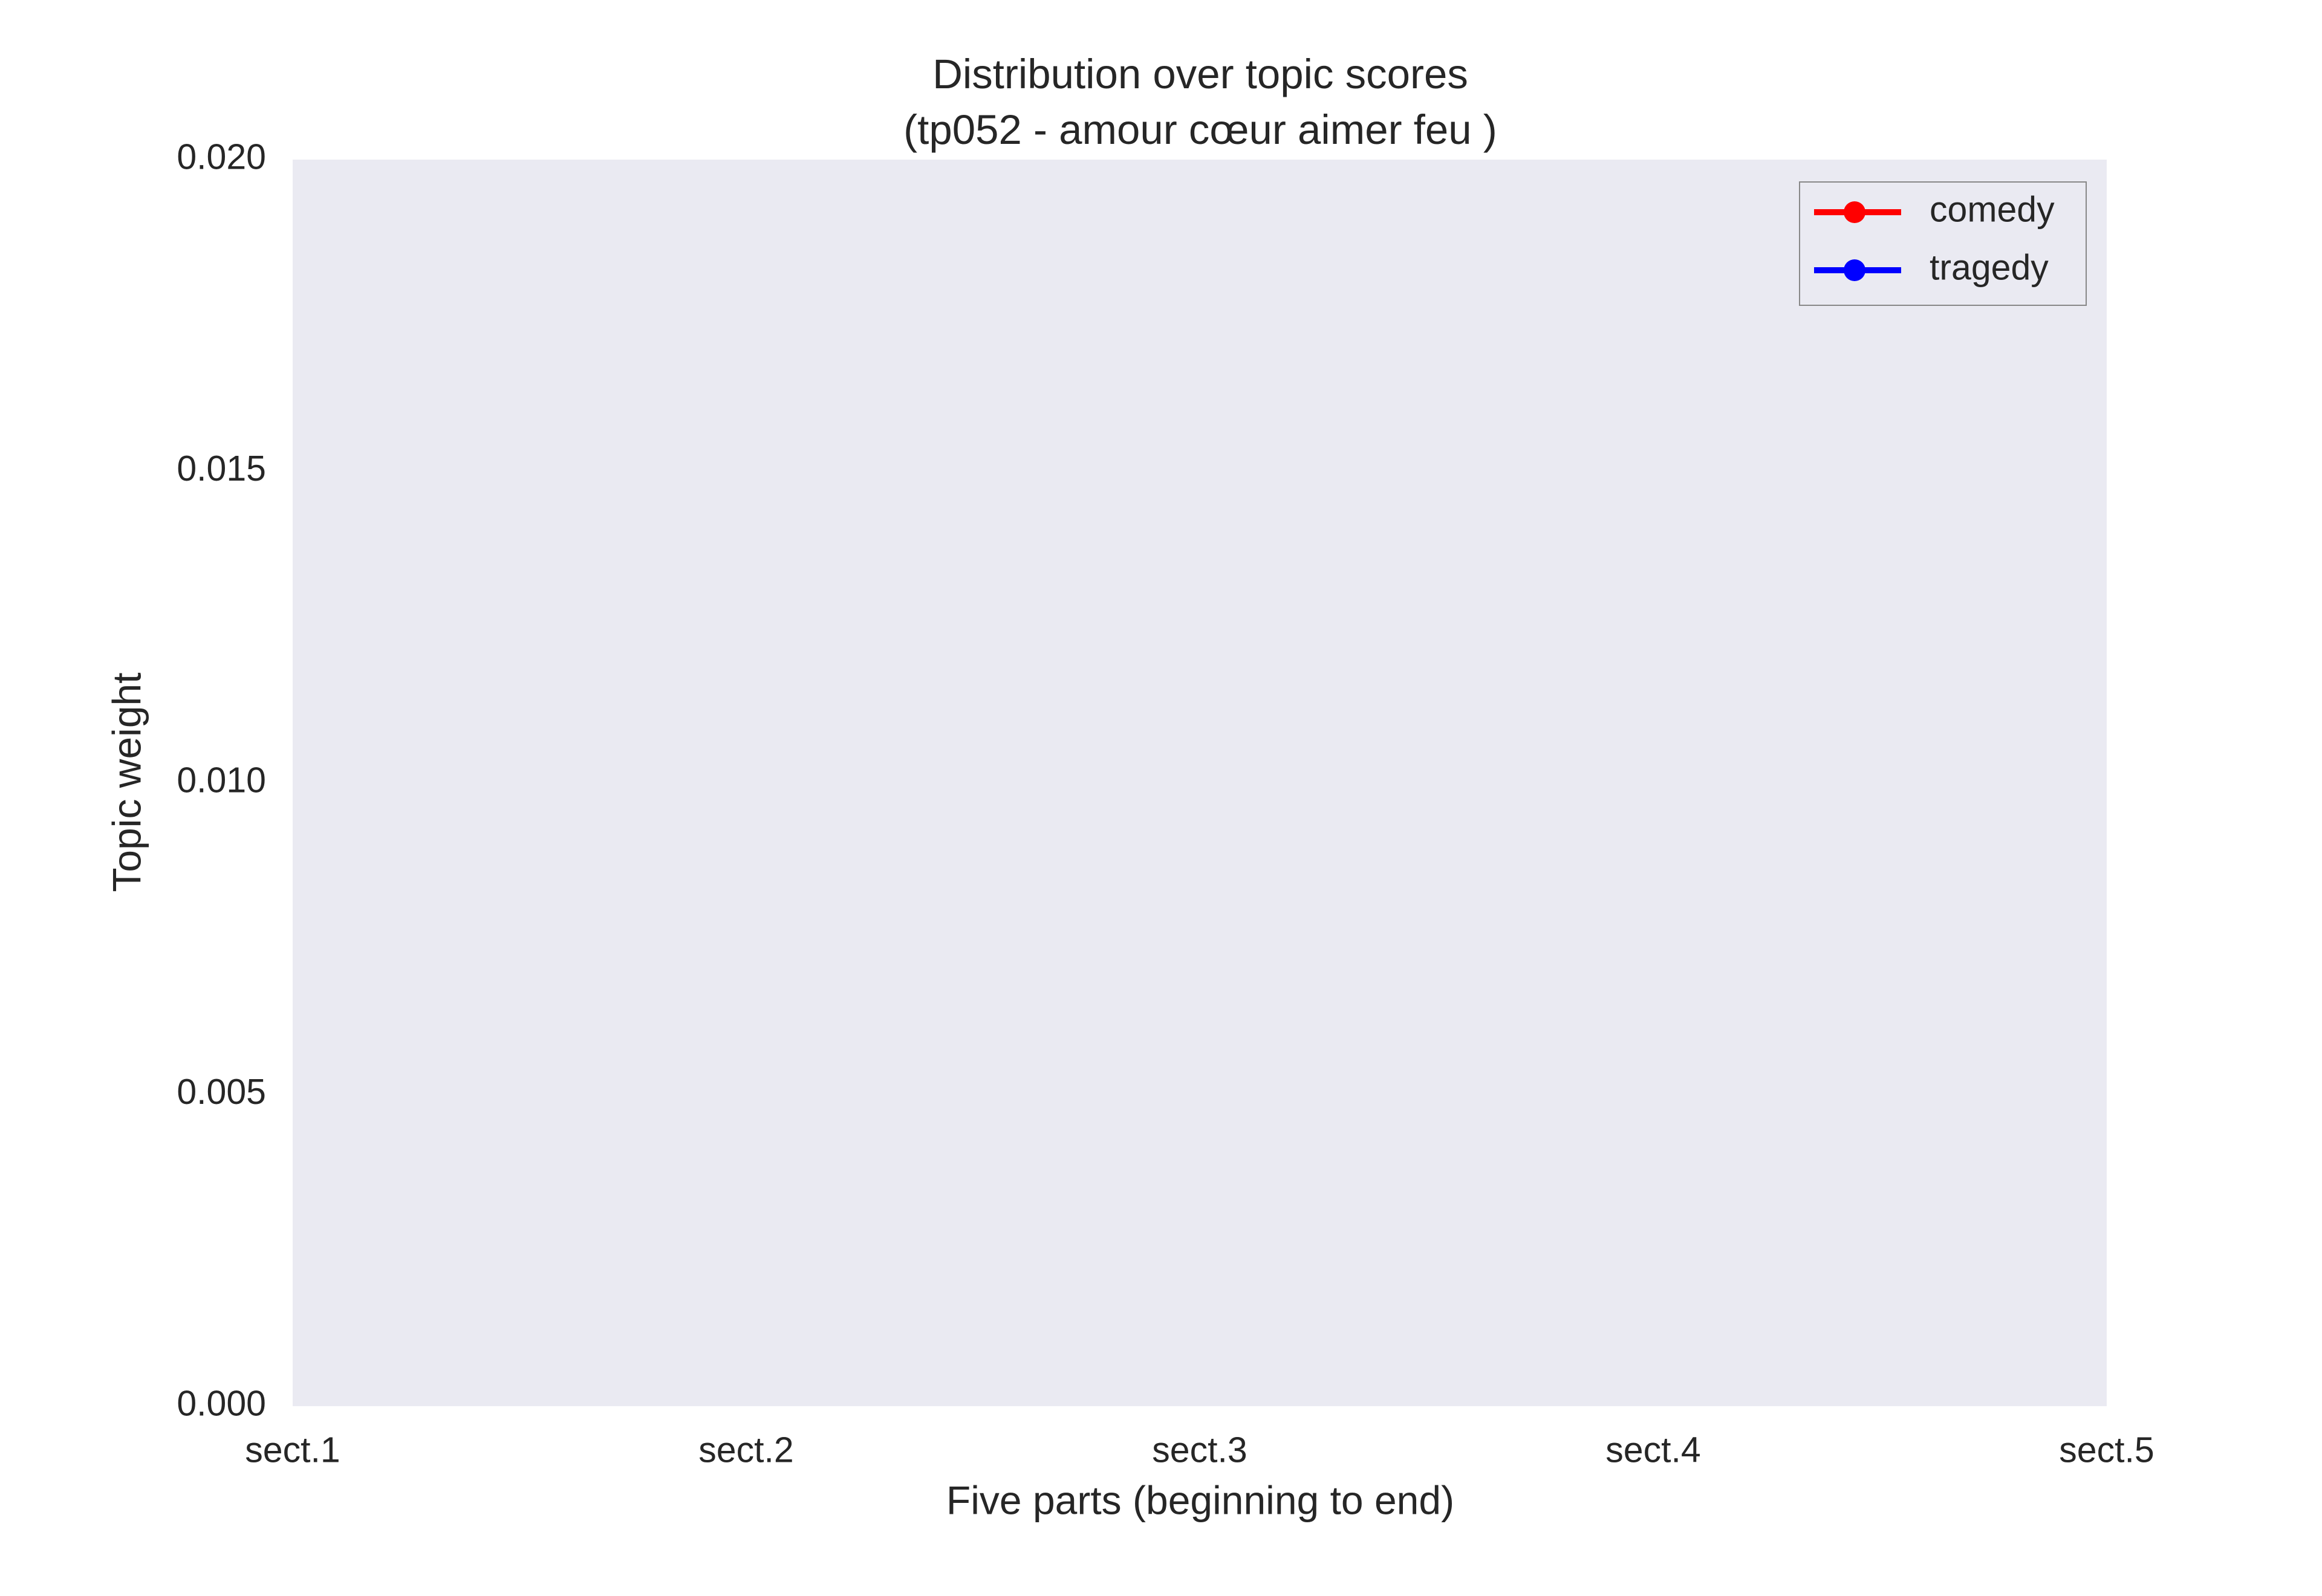 Image resolution: width=2322 pixels, height=1596 pixels. I want to click on chart-subtitle: (tp052 - amour cœur aimer feu ), so click(1200, 129).